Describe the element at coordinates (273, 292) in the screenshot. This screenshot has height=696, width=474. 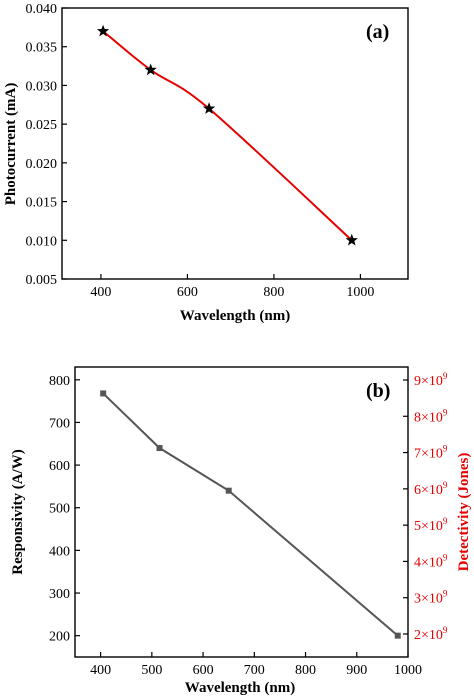
I see `chart-a-x-tick-label: 800` at that location.